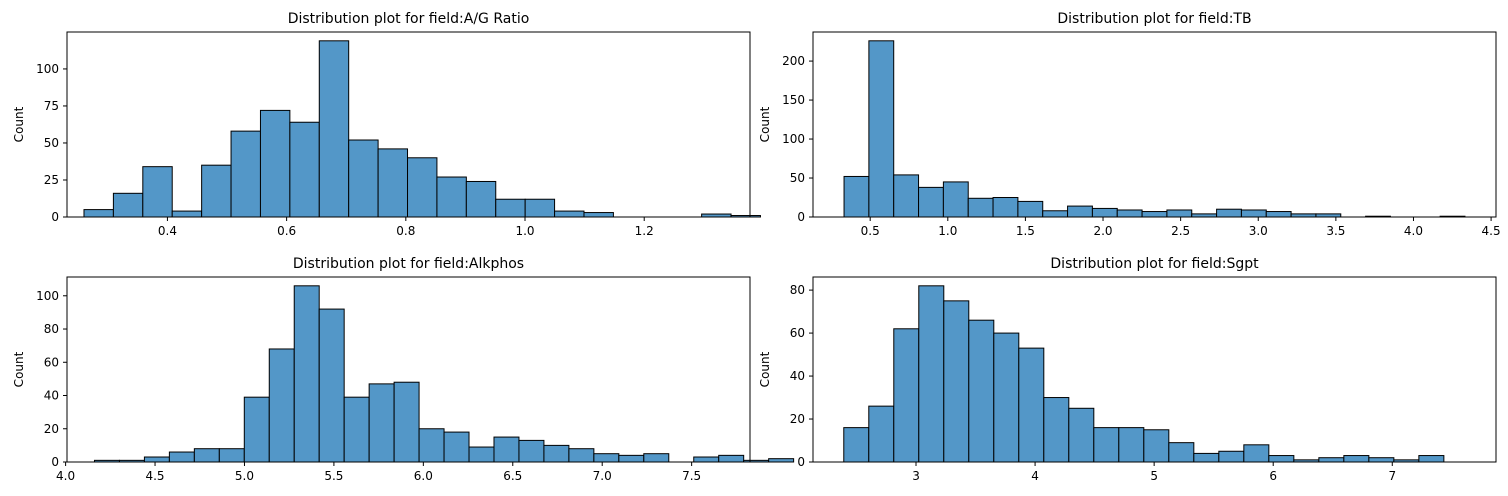 The image size is (1508, 496). Describe the element at coordinates (1273, 476) in the screenshot. I see `x-tick-label: 6` at that location.